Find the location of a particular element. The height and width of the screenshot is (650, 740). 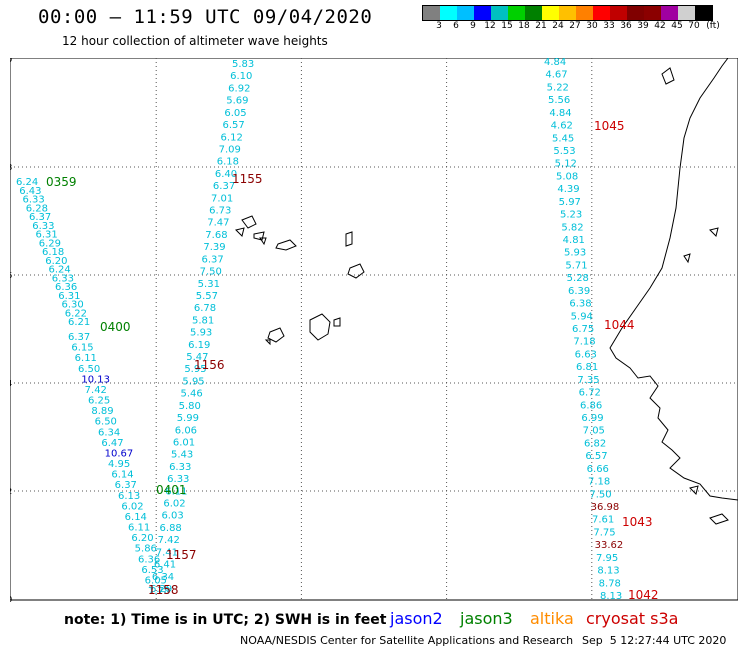

track-beta-value: 5.31 is located at coordinates (209, 284).